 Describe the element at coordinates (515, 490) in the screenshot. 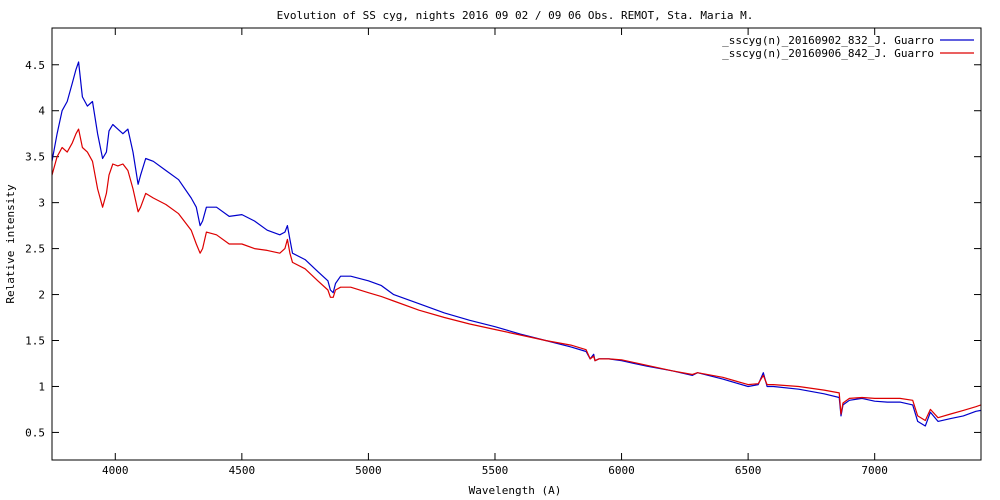

I see `x-axis-label: Wavelength (A)` at that location.